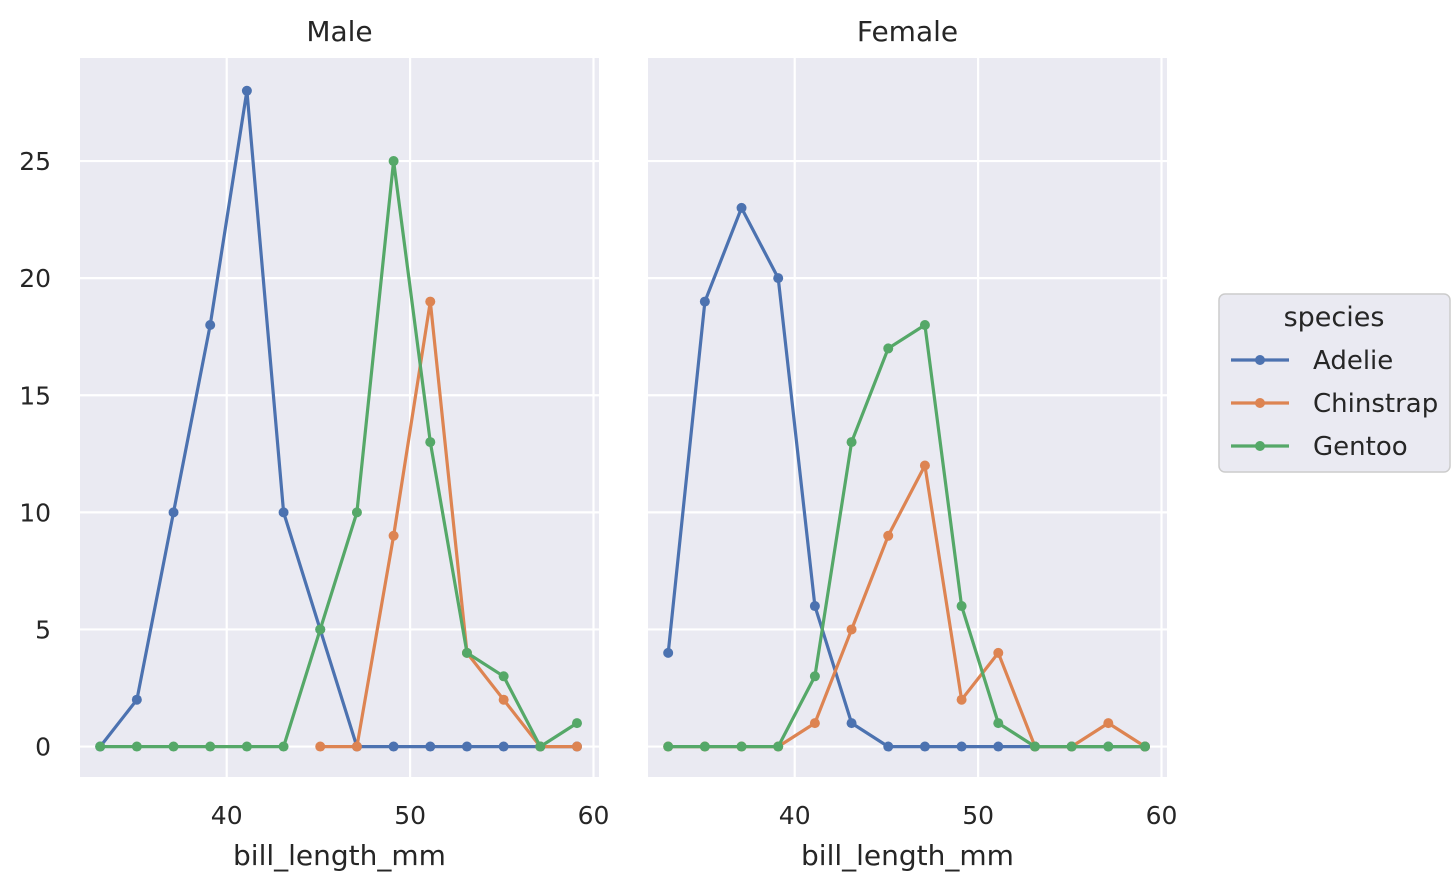 The image size is (1453, 894). Describe the element at coordinates (43, 747) in the screenshot. I see `y-tick-label: 0` at that location.